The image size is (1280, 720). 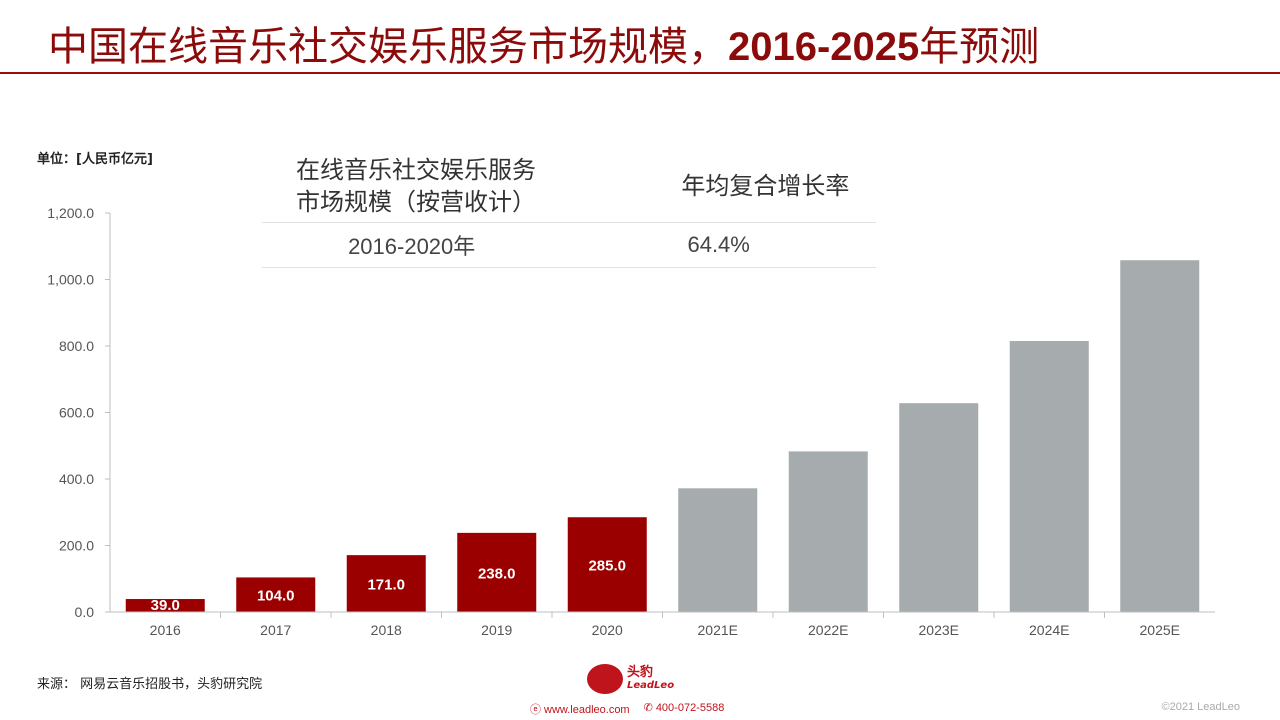 I want to click on x-tick-label: 2019, so click(x=496, y=630).